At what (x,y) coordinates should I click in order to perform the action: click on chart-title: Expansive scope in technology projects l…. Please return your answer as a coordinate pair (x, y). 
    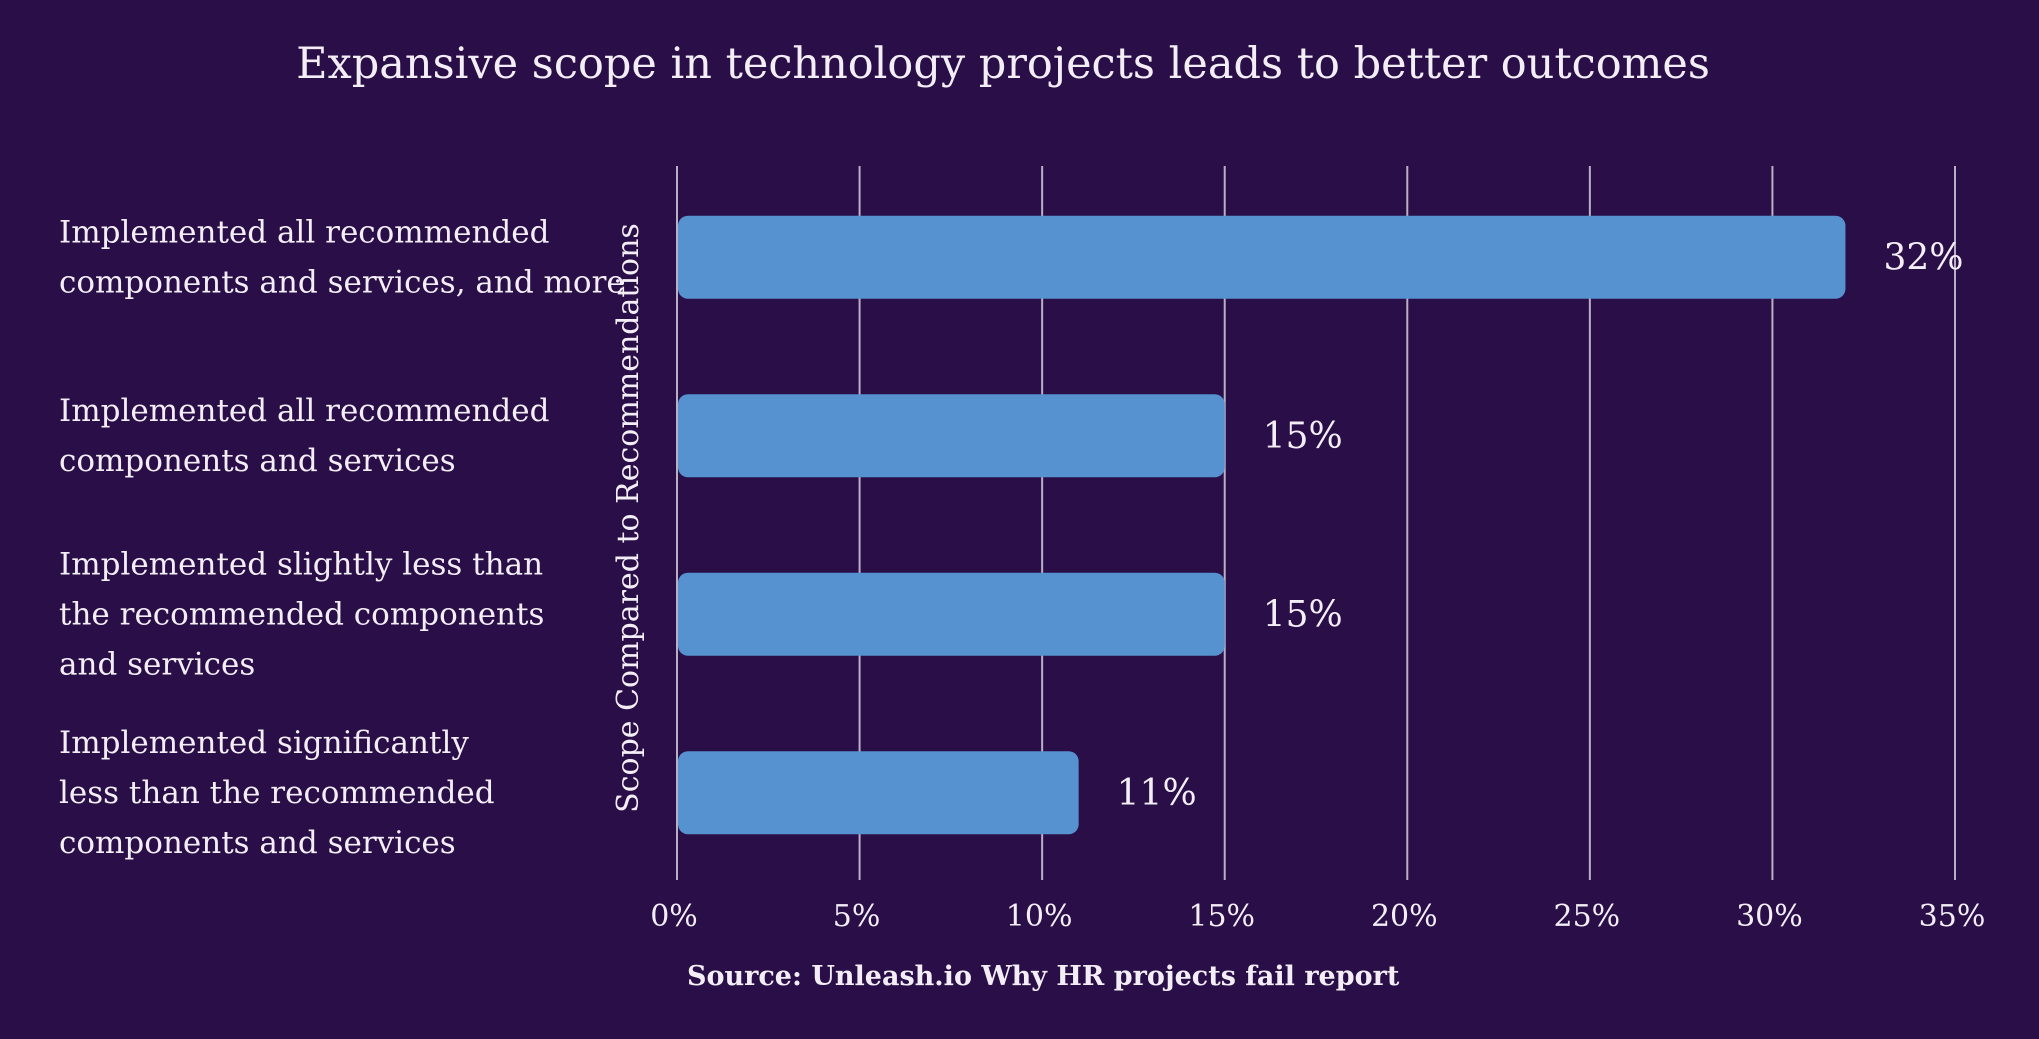
    Looking at the image, I should click on (1003, 64).